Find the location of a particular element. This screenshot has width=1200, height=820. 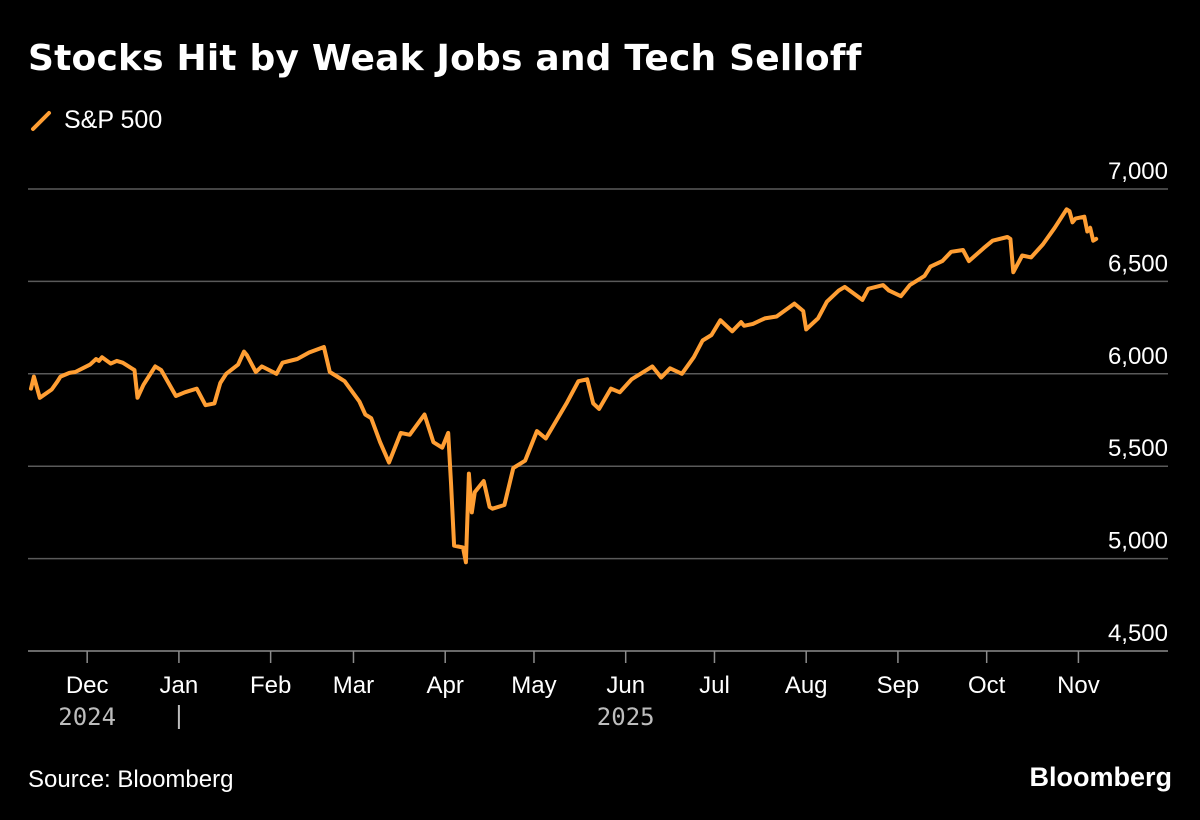

bloomberg-logo: Bloomberg is located at coordinates (1100, 777).